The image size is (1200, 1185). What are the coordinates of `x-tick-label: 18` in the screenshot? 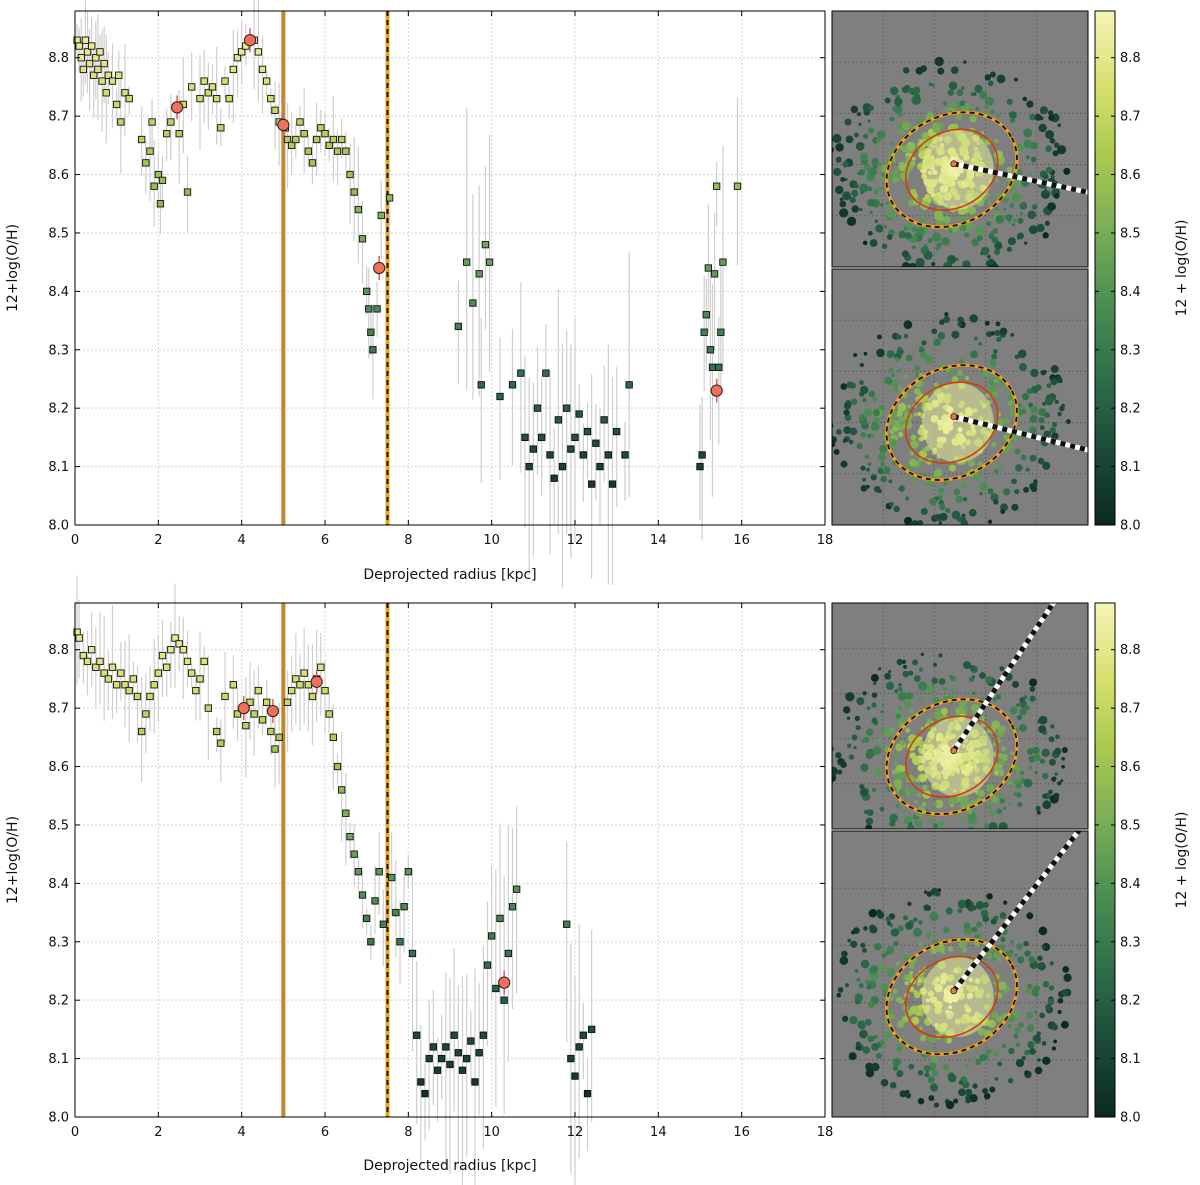 It's located at (825, 540).